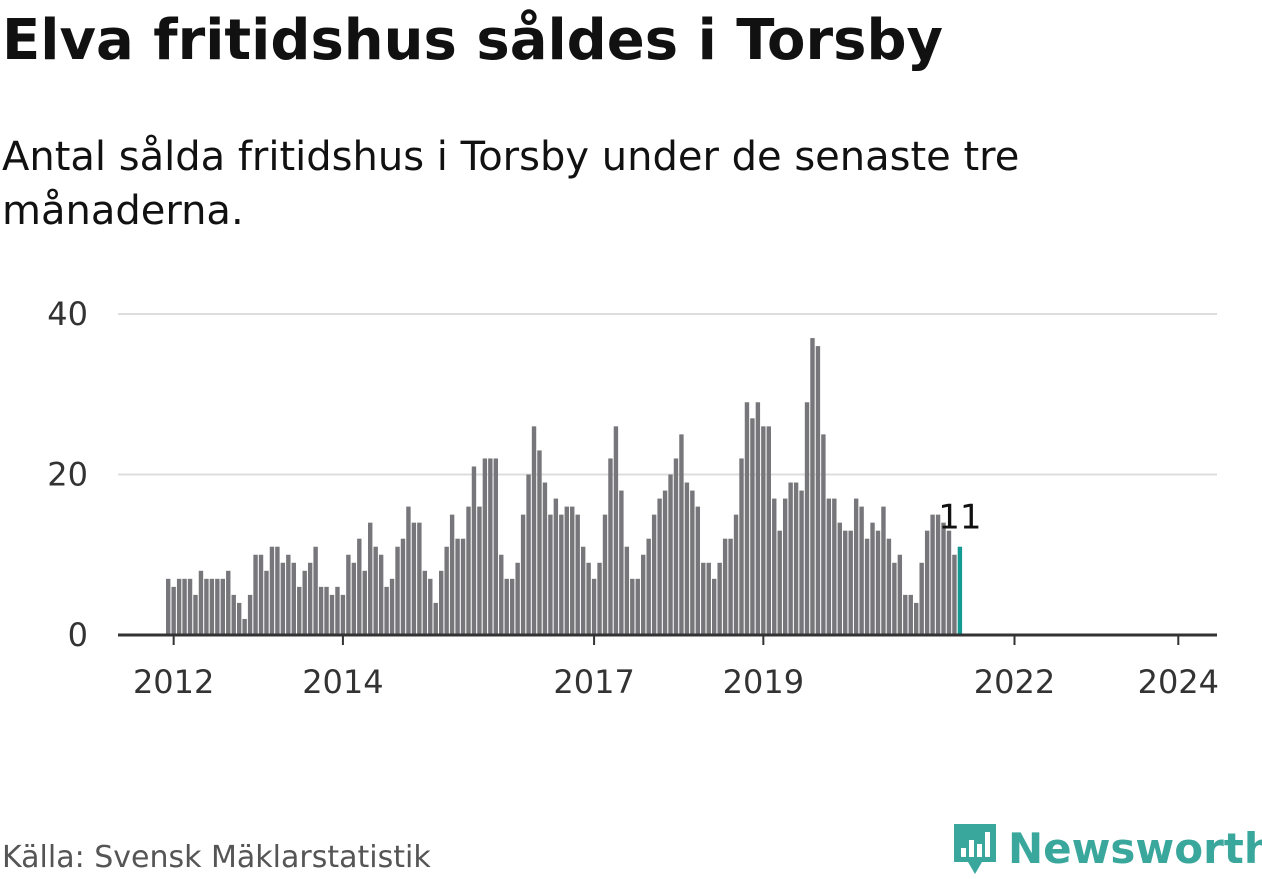  Describe the element at coordinates (593, 682) in the screenshot. I see `x-tick-label: 2017` at that location.